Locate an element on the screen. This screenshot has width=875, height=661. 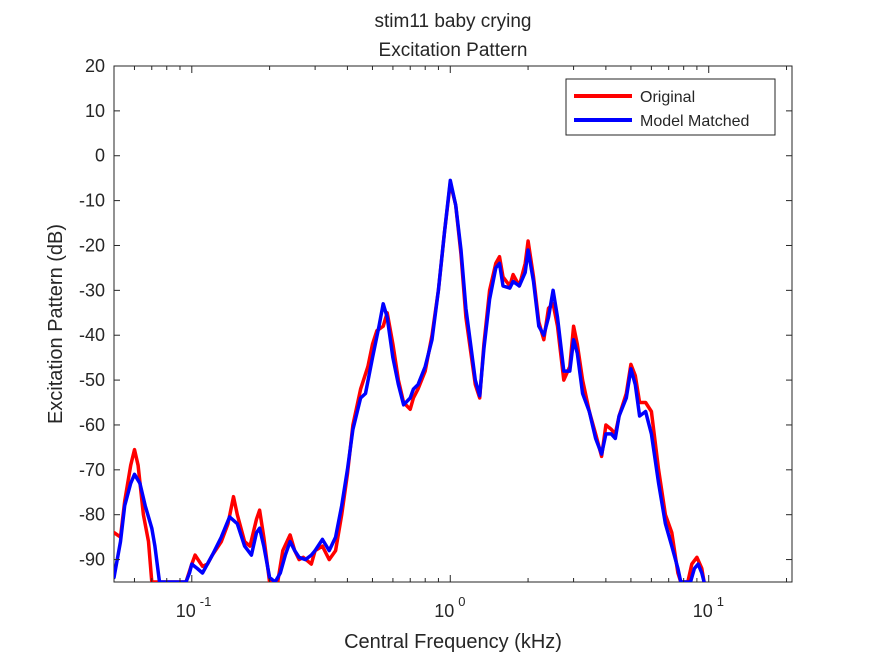
y-tick-label: -90 is located at coordinates (92, 560).